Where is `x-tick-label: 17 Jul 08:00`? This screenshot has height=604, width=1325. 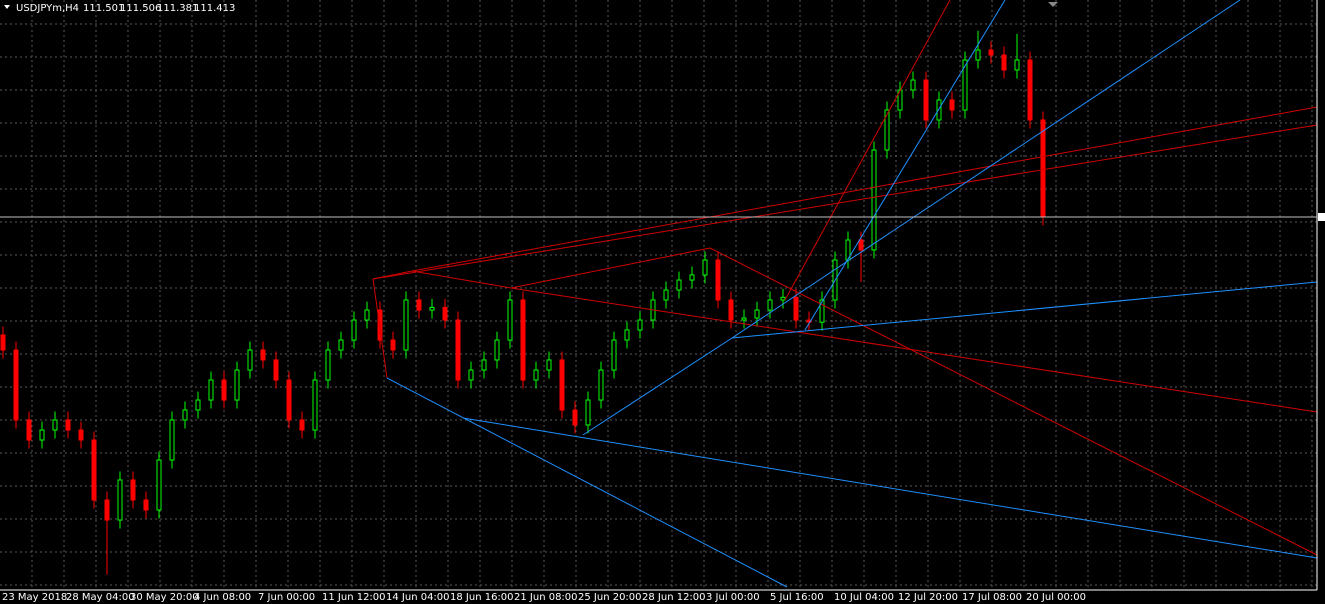
x-tick-label: 17 Jul 08:00 is located at coordinates (992, 597).